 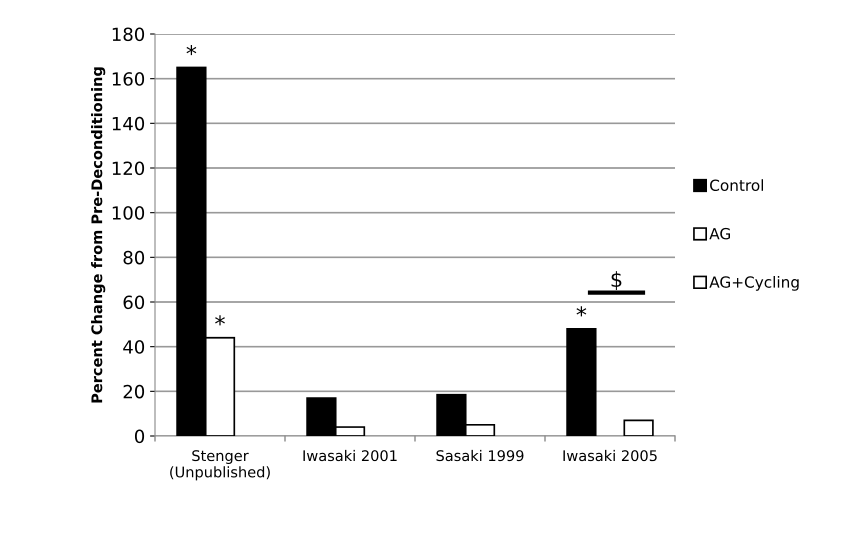 What do you see at coordinates (128, 213) in the screenshot?
I see `y-tick-label: 100` at bounding box center [128, 213].